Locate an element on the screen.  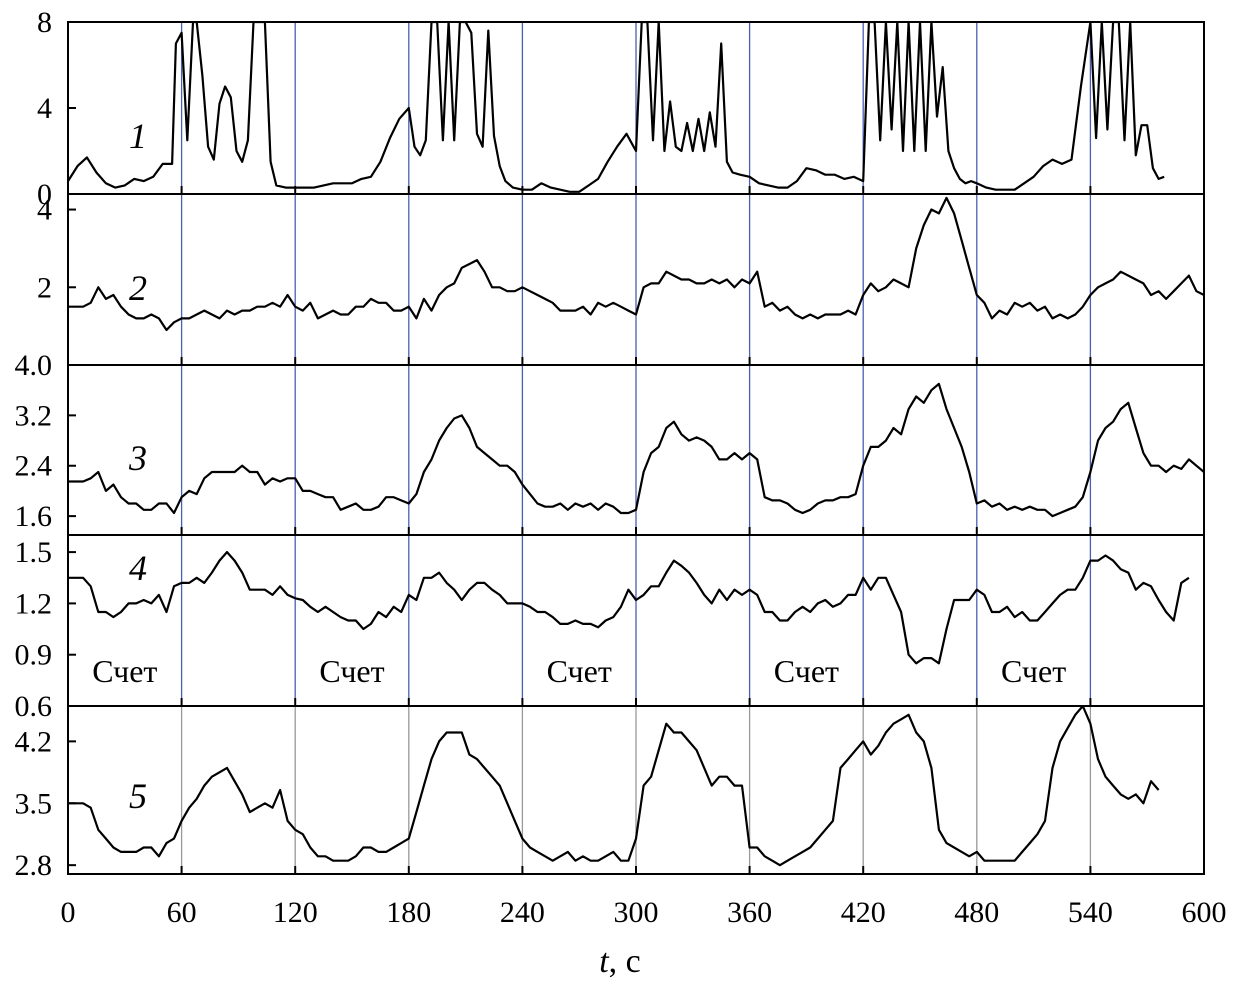
y-tick-label: 4.2 is located at coordinates (34, 741).